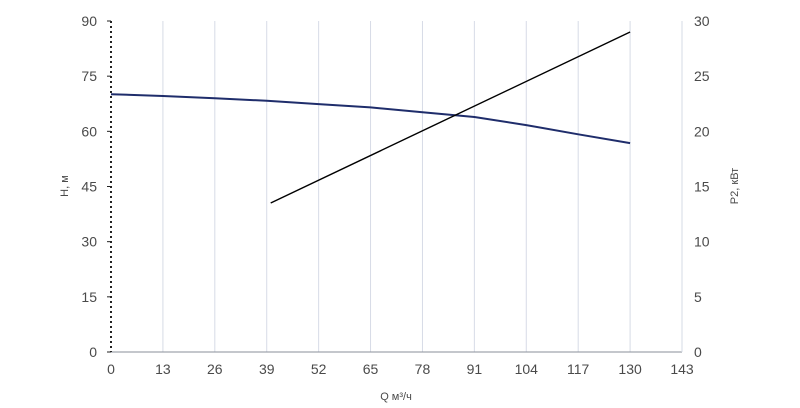 The image size is (800, 408). What do you see at coordinates (215, 369) in the screenshot?
I see `x-tick-label: 26` at bounding box center [215, 369].